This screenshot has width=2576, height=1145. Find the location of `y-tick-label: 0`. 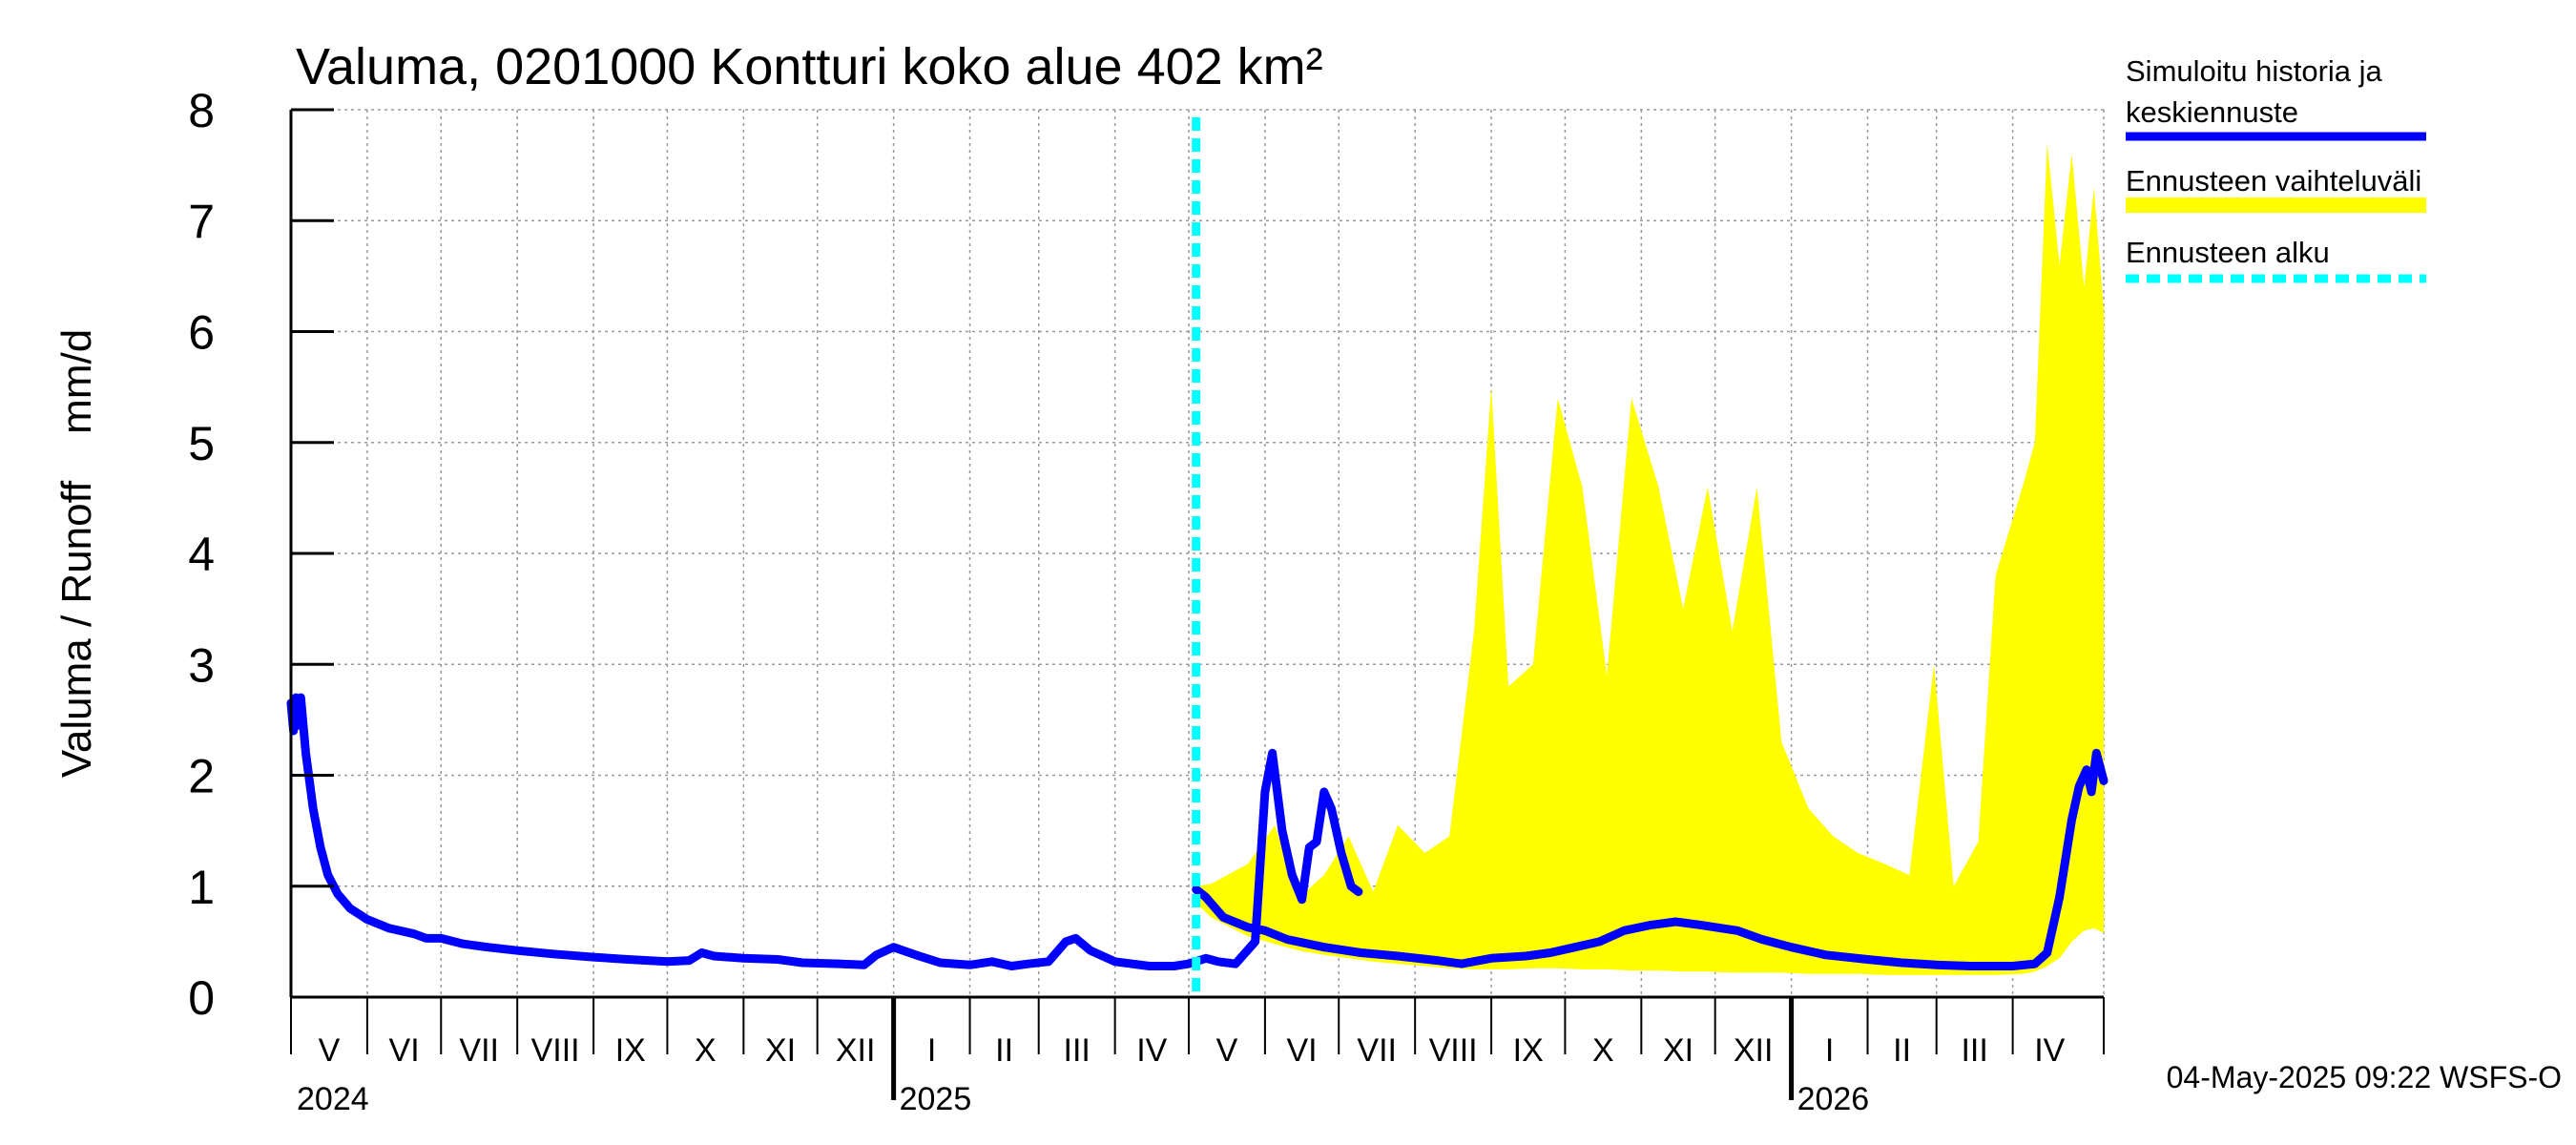

y-tick-label: 0 is located at coordinates (201, 998).